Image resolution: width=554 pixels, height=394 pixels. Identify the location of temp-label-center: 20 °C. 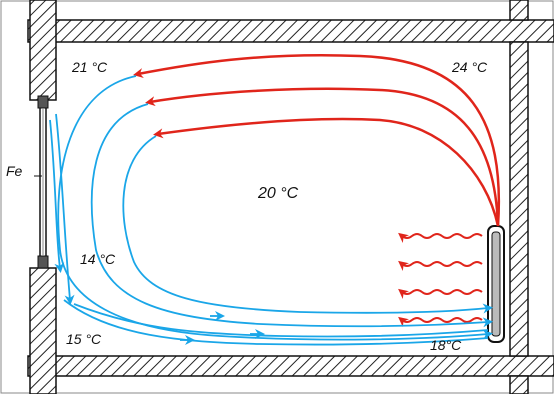
(278, 193).